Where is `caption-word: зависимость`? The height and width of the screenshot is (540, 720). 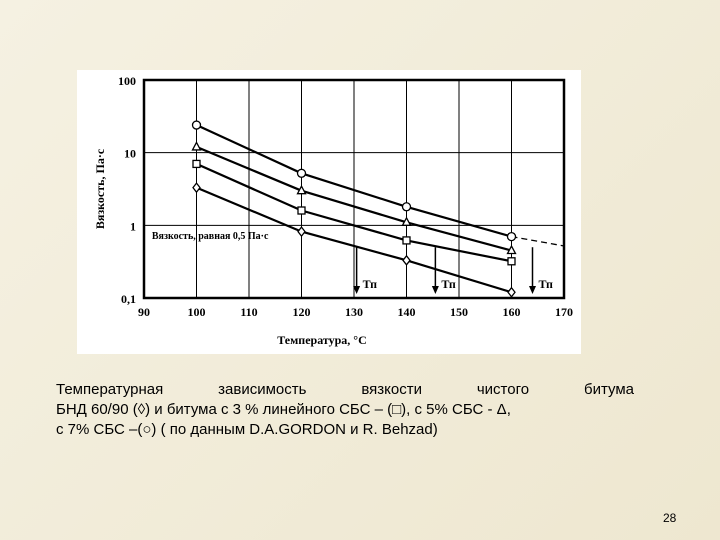
caption-word: зависимость is located at coordinates (262, 389).